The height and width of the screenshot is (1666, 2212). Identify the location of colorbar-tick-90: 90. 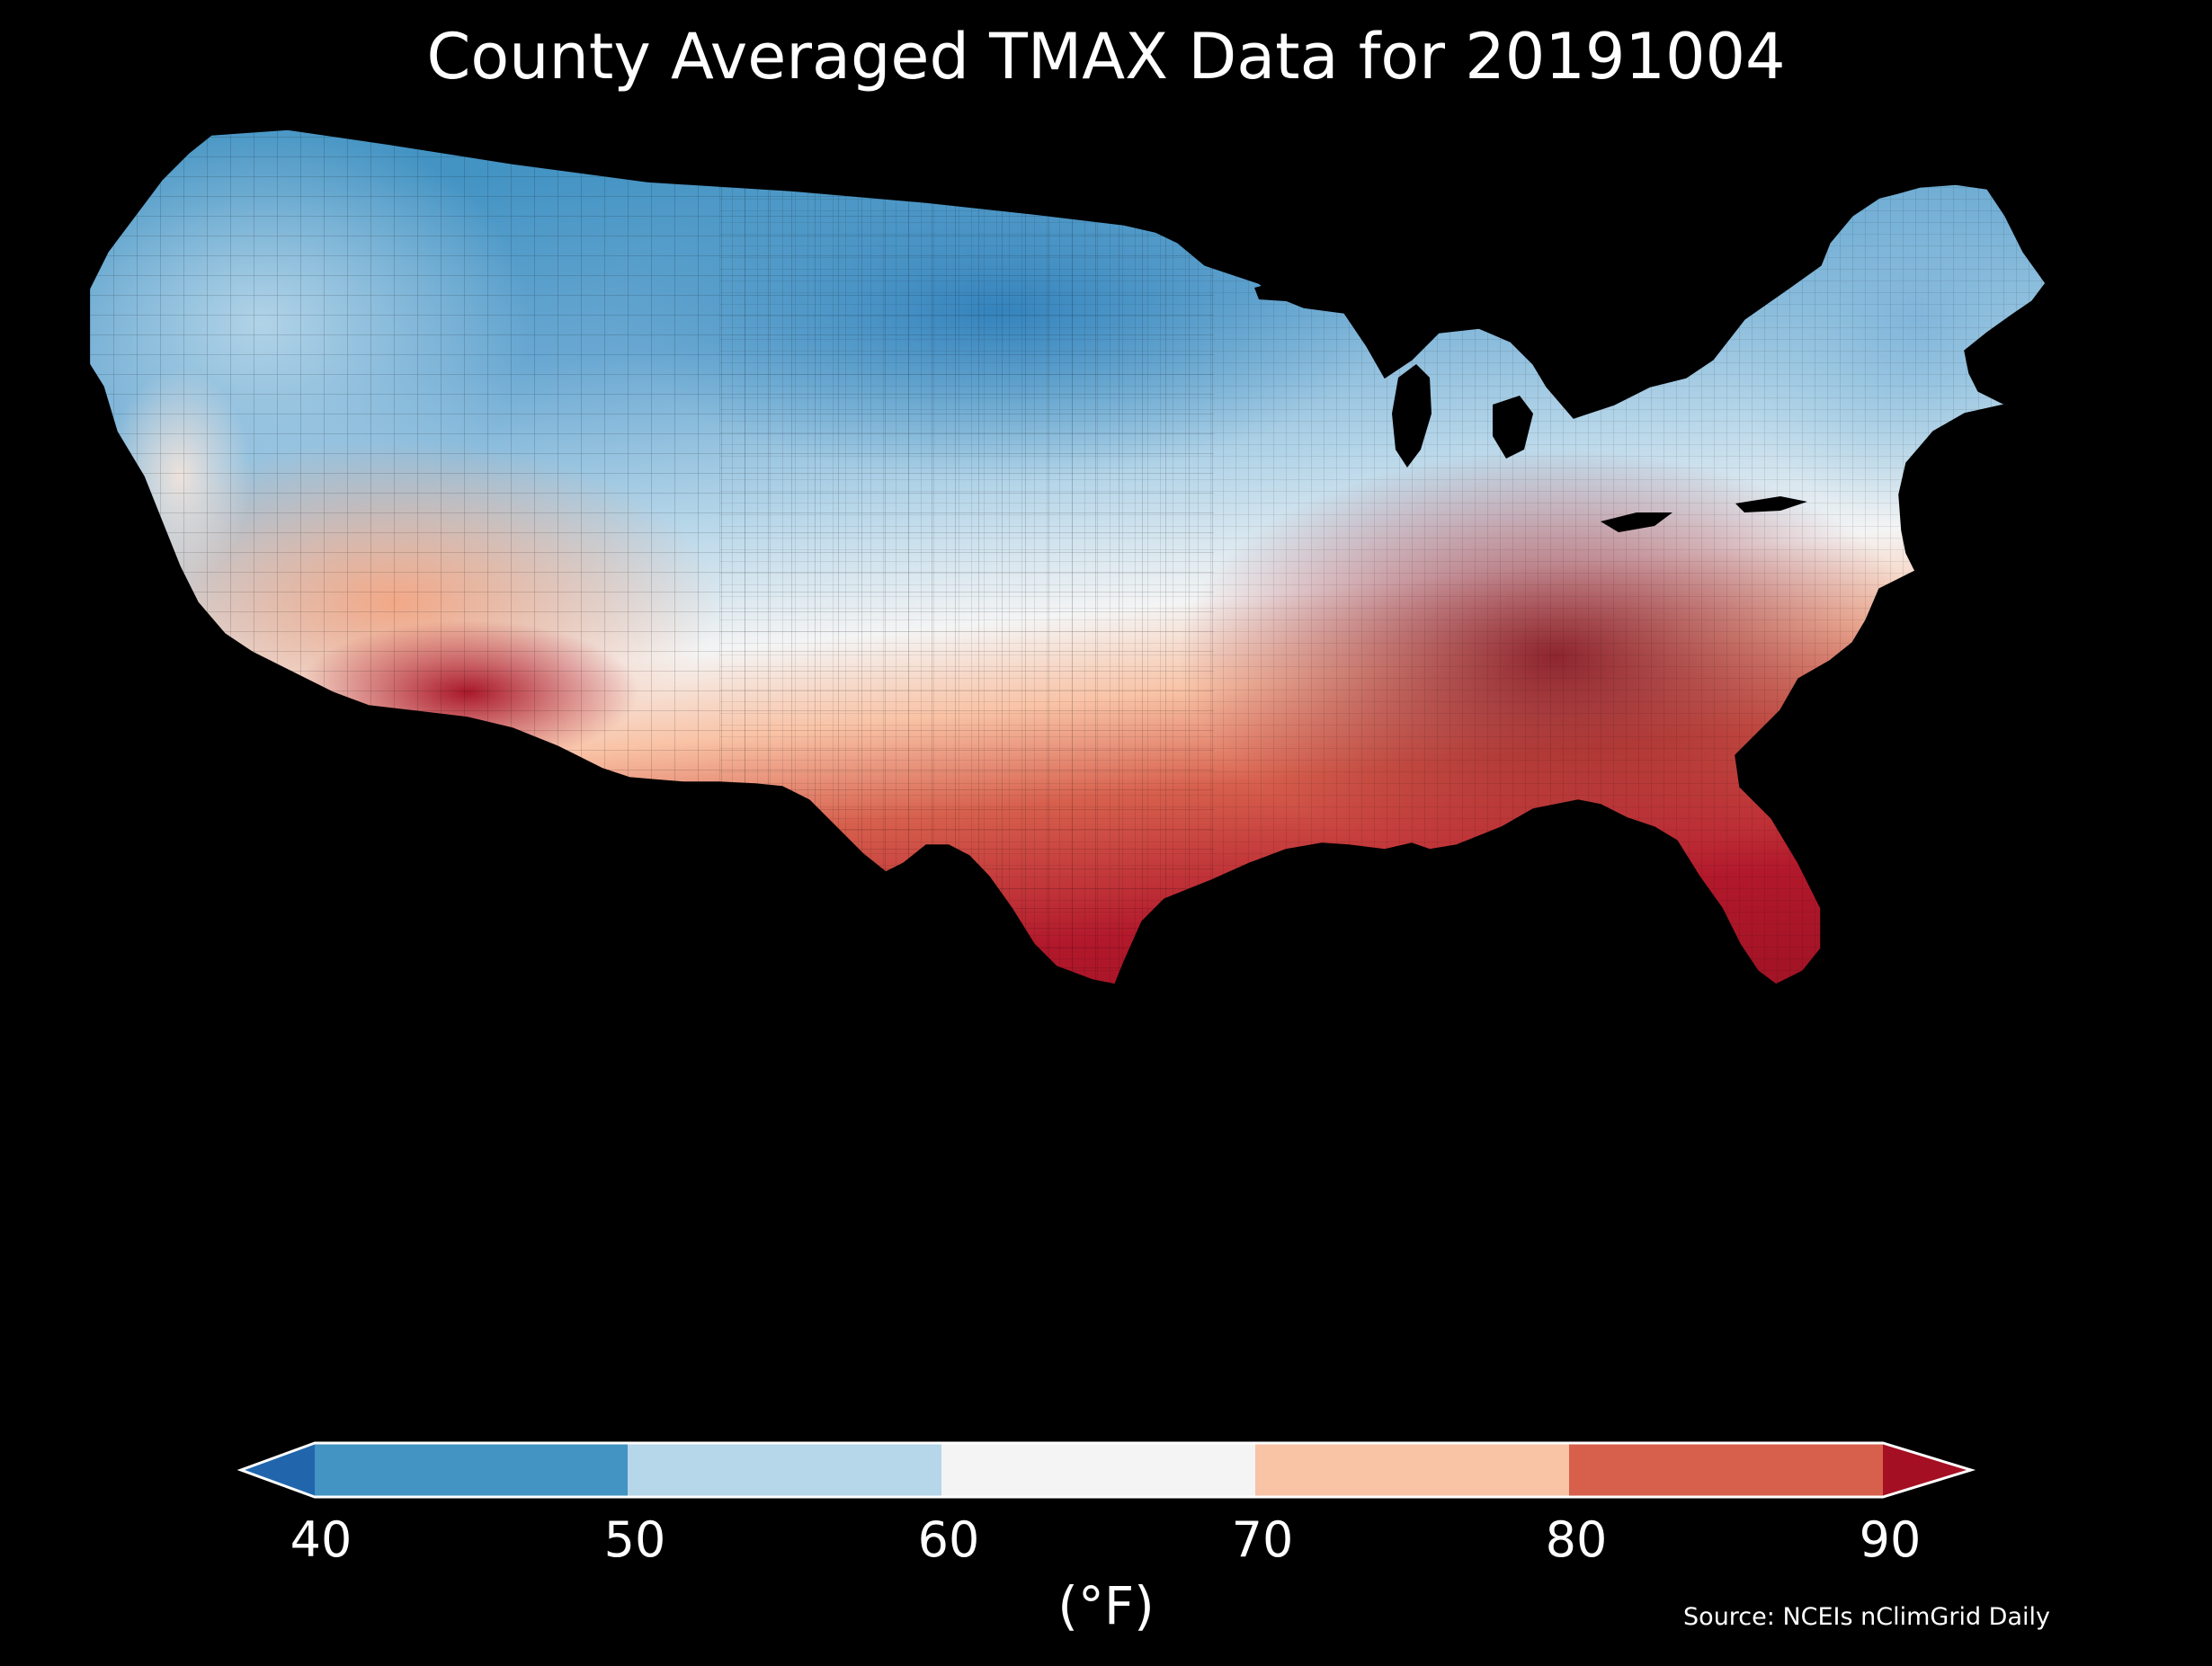
(1890, 1540).